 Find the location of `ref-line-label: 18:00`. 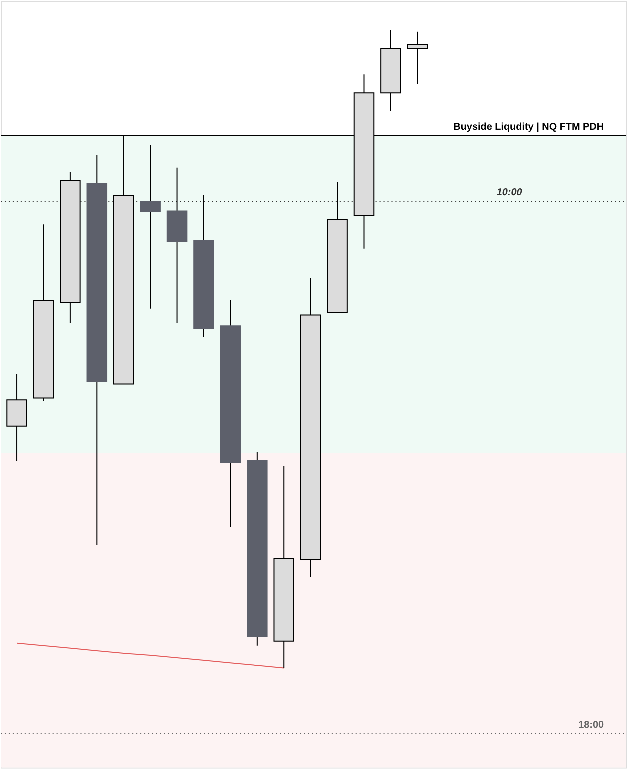

ref-line-label: 18:00 is located at coordinates (591, 725).